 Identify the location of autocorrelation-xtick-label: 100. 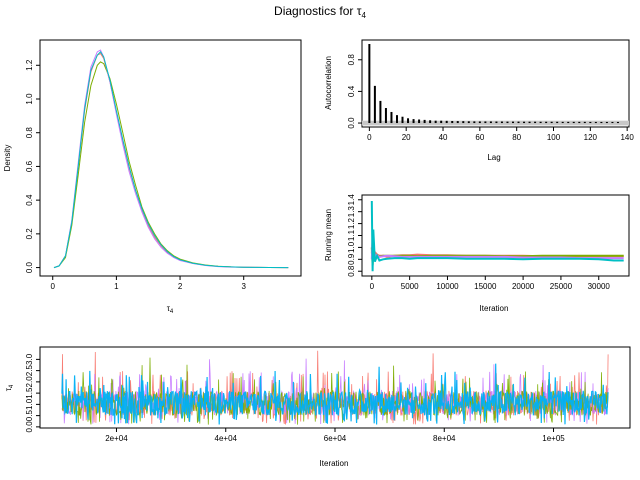
(554, 137).